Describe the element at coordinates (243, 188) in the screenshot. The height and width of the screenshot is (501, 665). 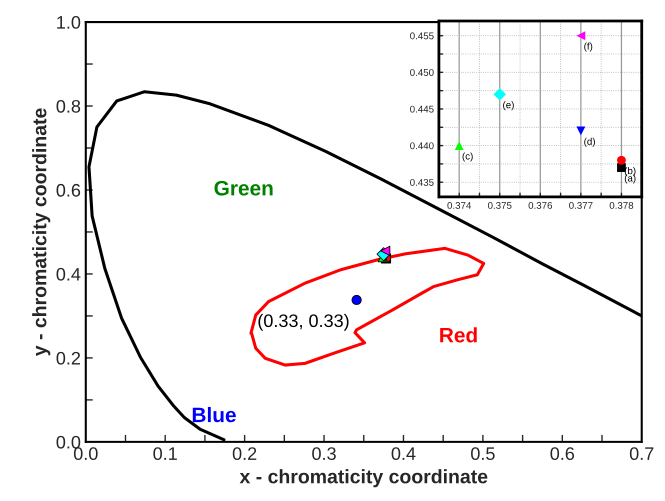
I see `annotation: Green` at that location.